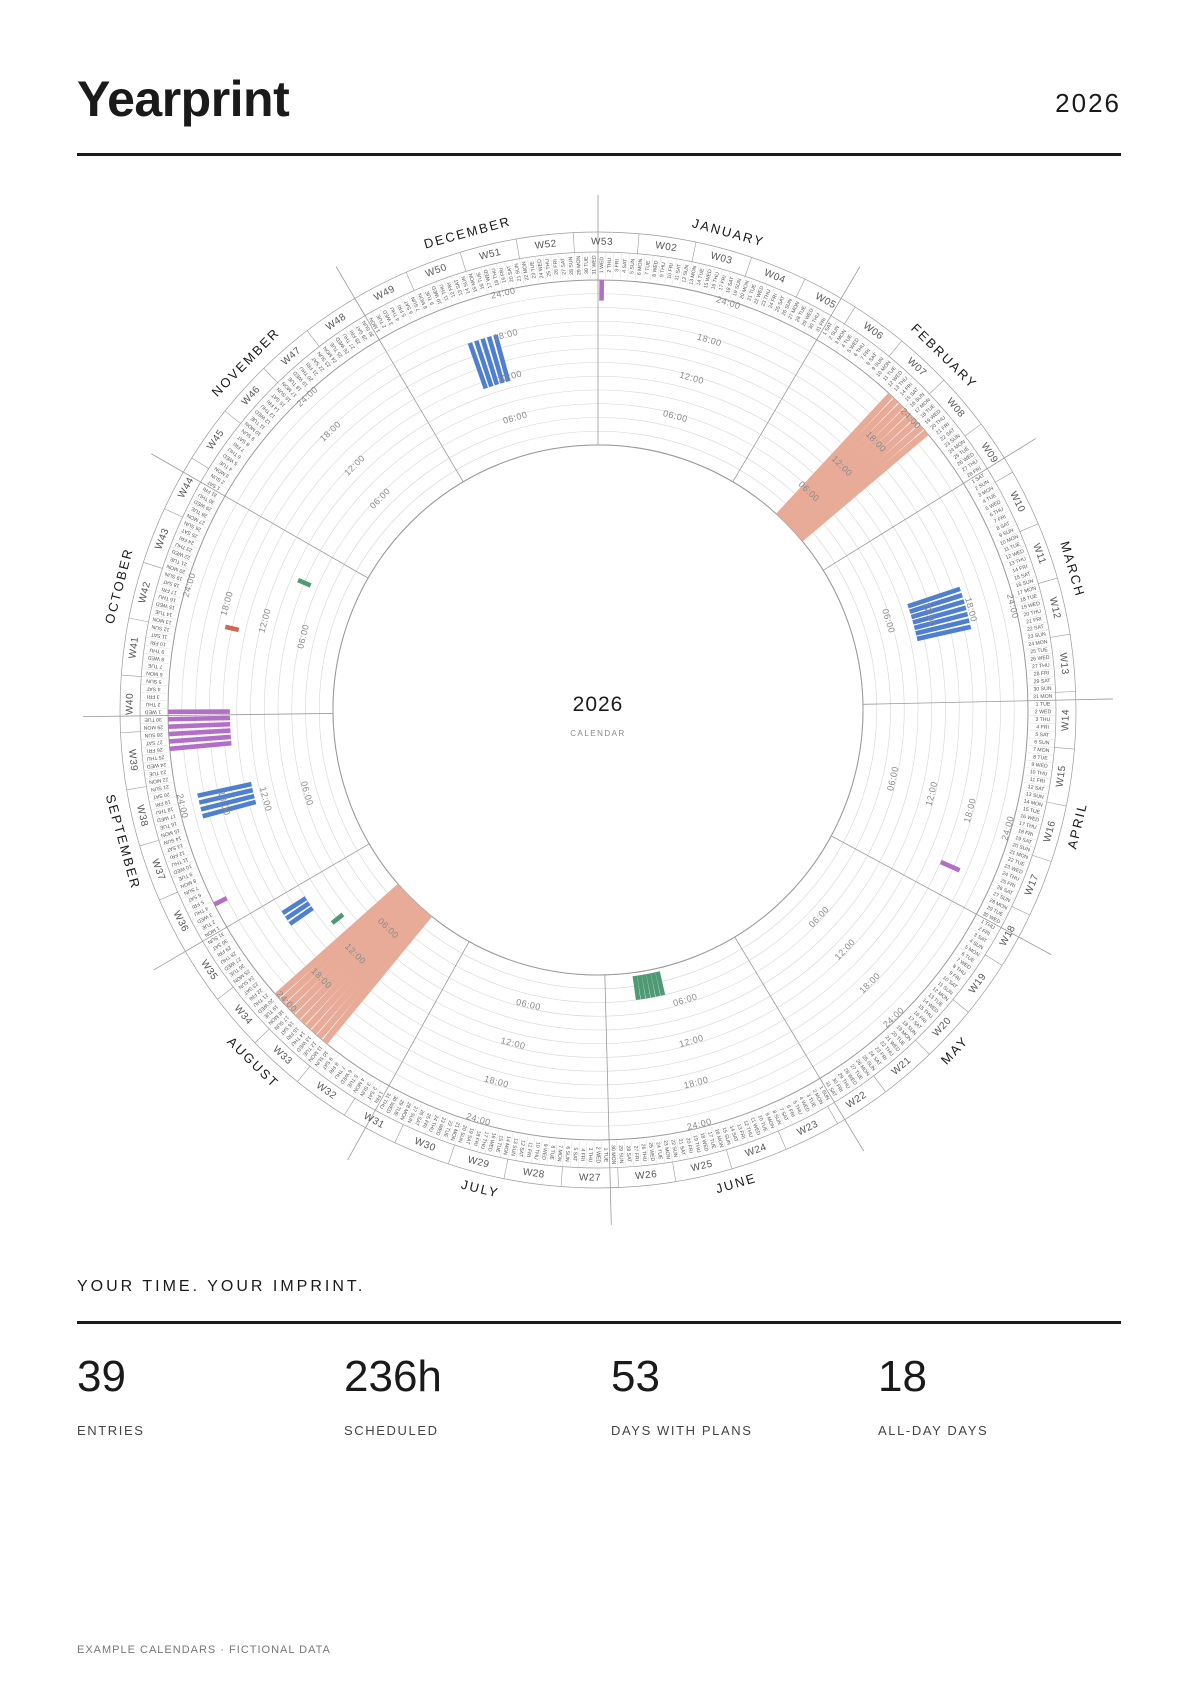  What do you see at coordinates (666, 1150) in the screenshot?
I see `day-label: 23 MON` at bounding box center [666, 1150].